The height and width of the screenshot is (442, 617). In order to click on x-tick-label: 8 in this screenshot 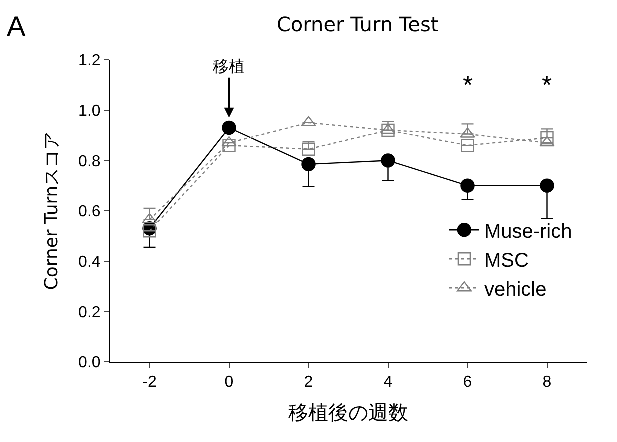, I will do `click(547, 383)`.